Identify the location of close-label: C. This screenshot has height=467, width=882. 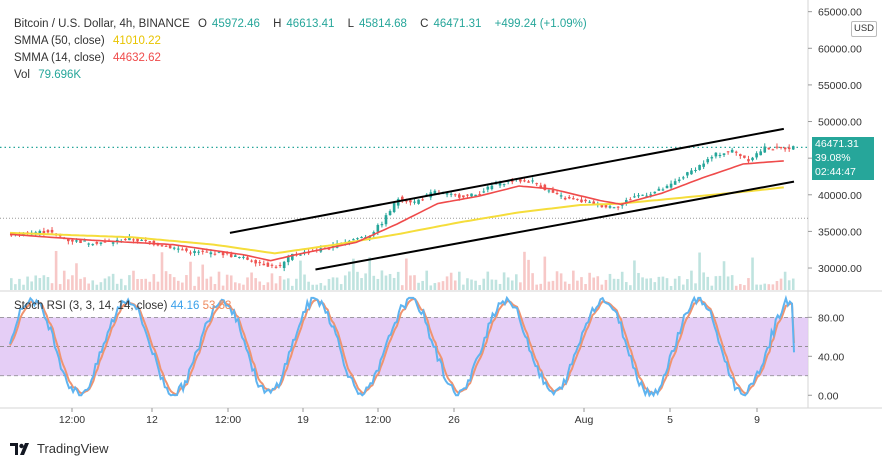
(424, 24).